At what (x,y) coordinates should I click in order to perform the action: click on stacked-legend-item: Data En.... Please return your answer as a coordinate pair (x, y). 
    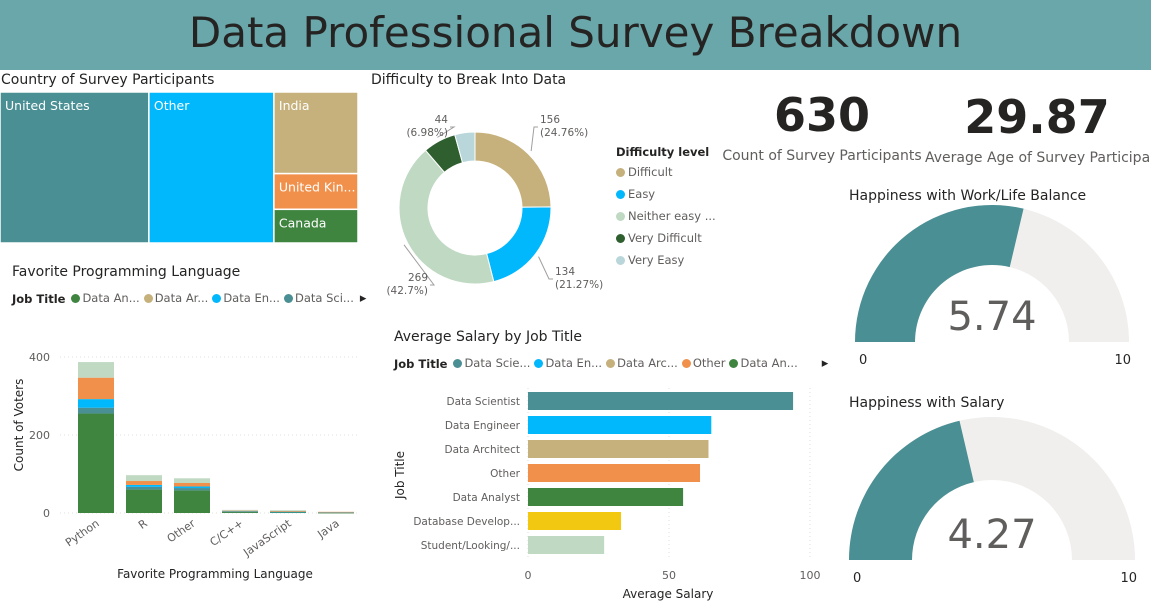
    Looking at the image, I should click on (246, 298).